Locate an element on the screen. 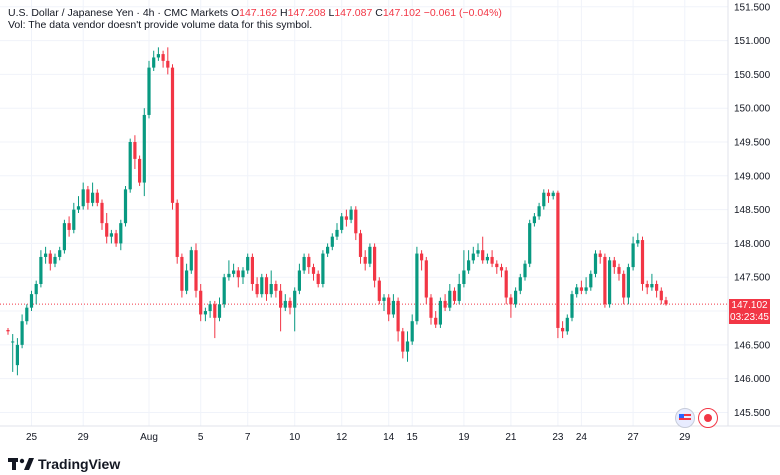 The width and height of the screenshot is (780, 475). x-tick-label: 10 is located at coordinates (295, 437).